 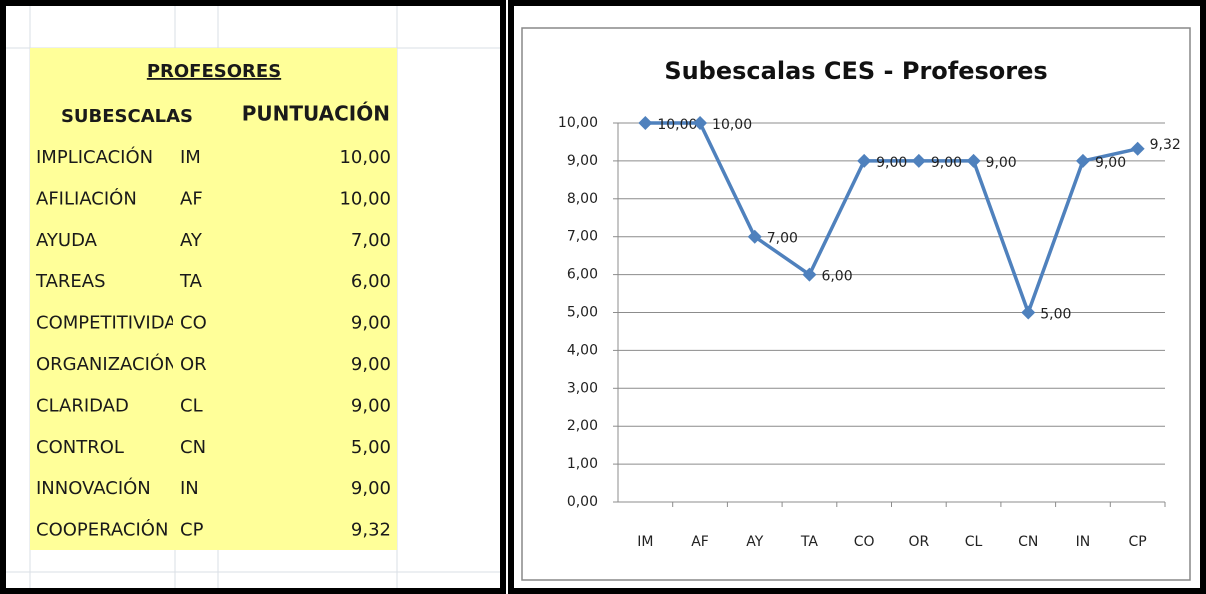 I want to click on data-label: 6,00, so click(x=836, y=277).